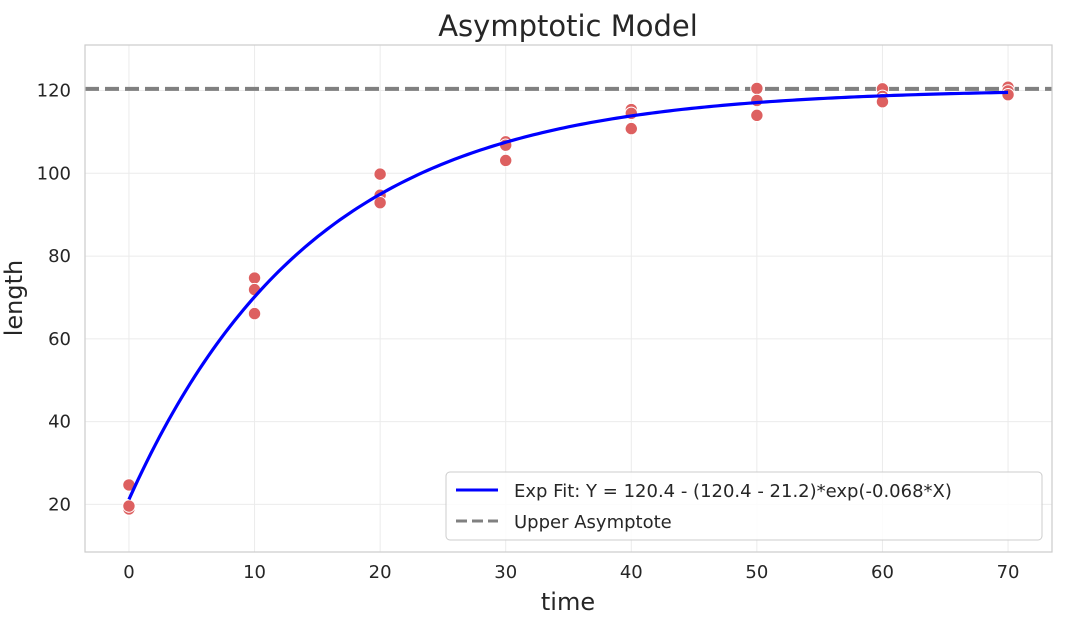 Image resolution: width=1085 pixels, height=618 pixels. I want to click on y-axis-label: length, so click(14, 298).